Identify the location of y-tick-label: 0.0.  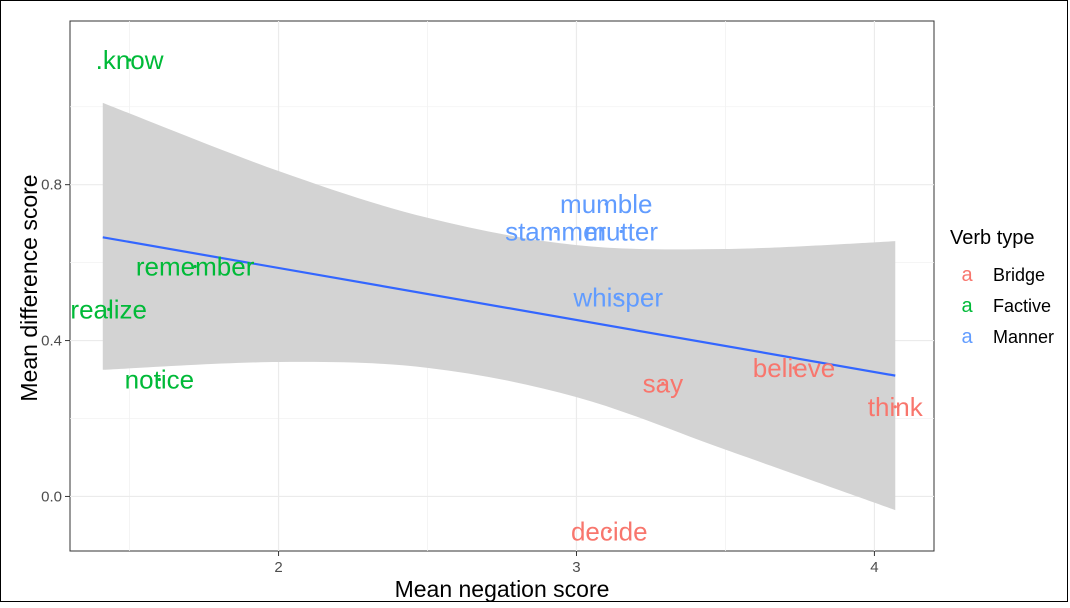
(51, 496).